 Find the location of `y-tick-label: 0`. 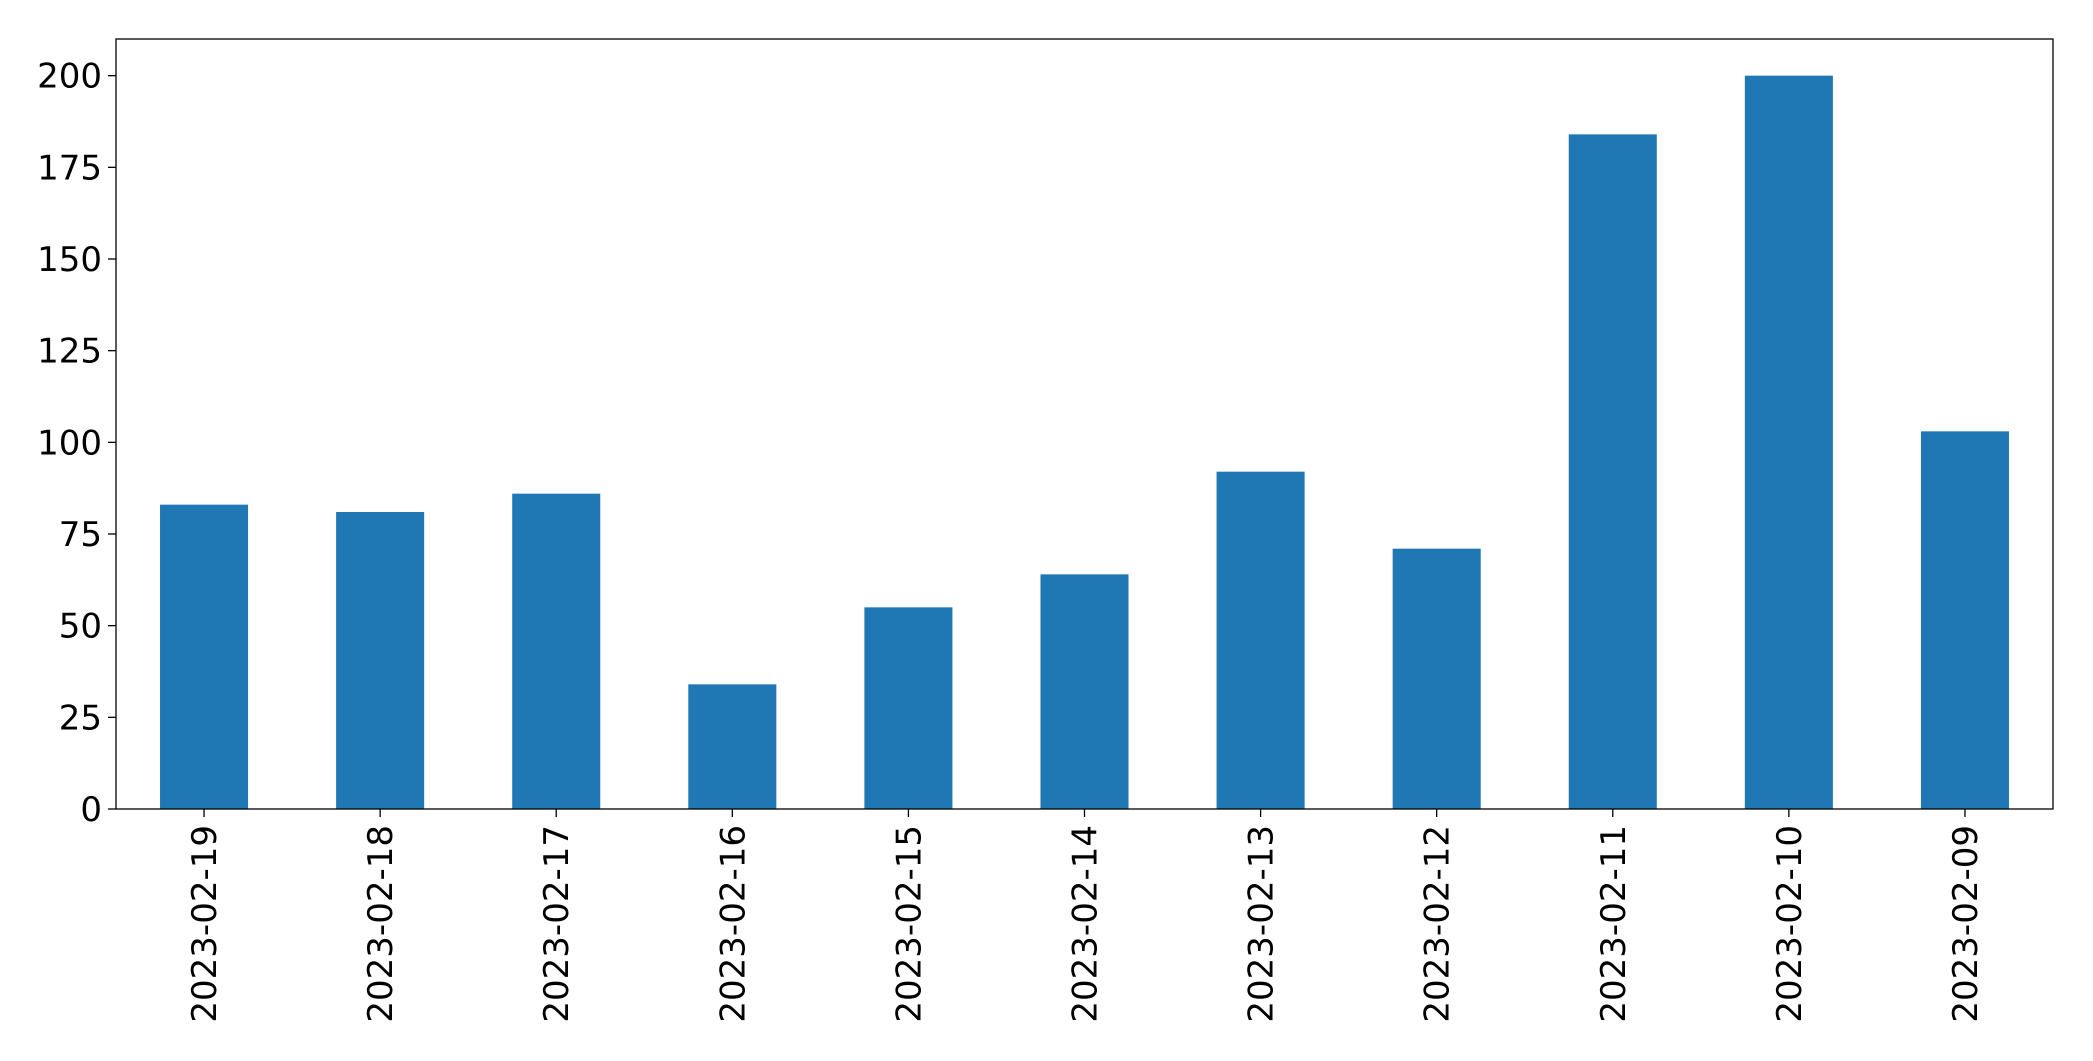

y-tick-label: 0 is located at coordinates (91, 810).